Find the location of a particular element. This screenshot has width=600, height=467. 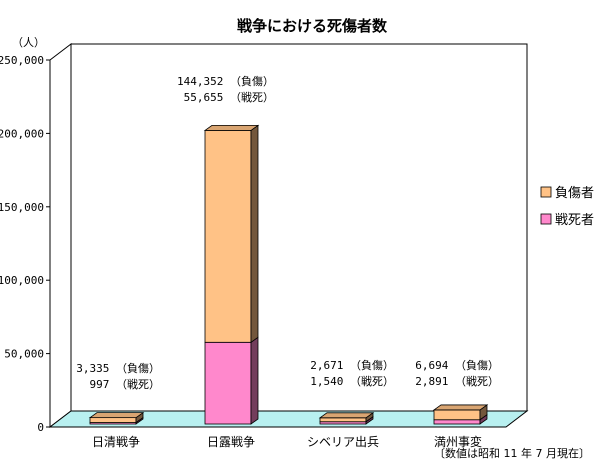

data-label: 2,891 （戦死） is located at coordinates (457, 381).